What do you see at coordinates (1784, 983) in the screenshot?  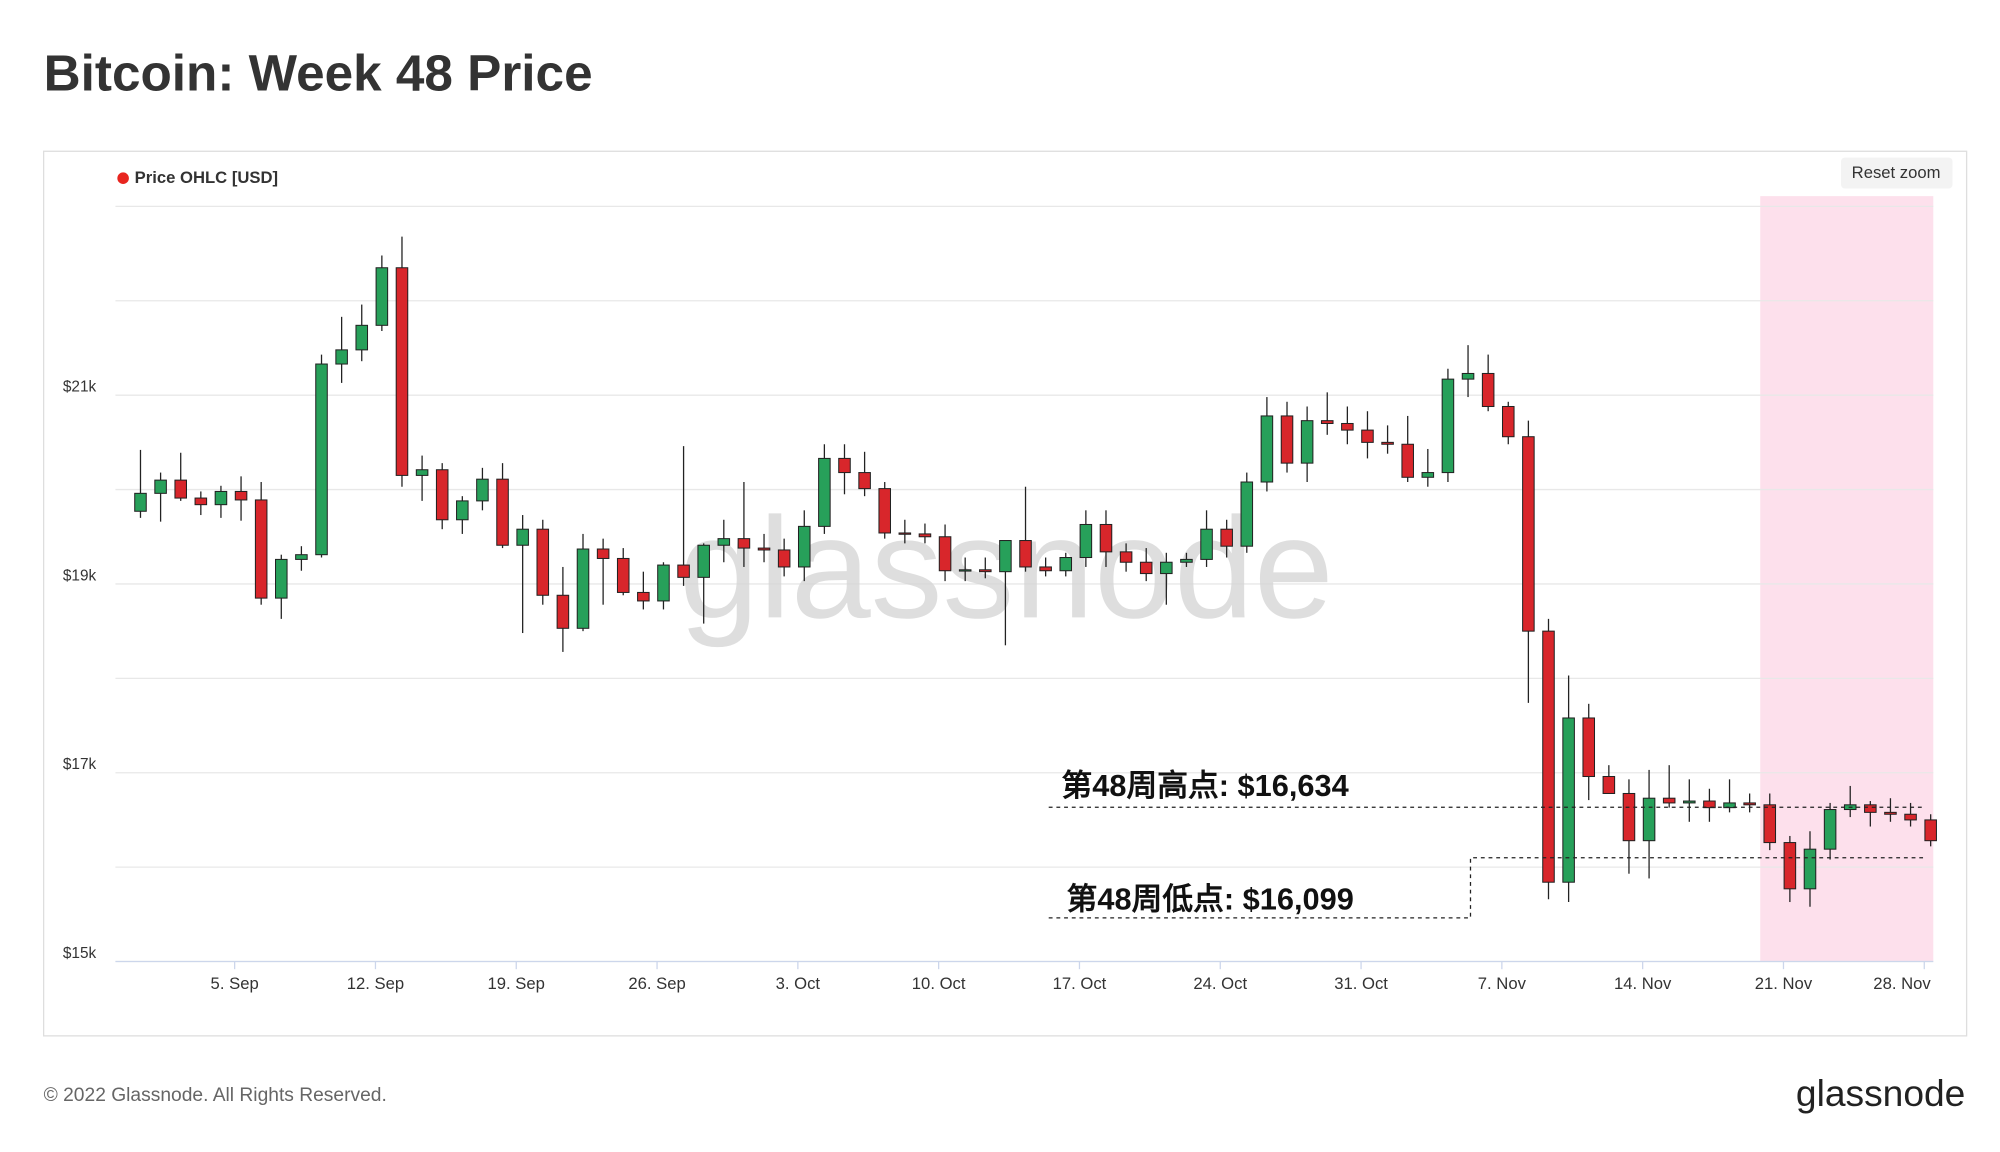 I see `x-tick-label: 21. Nov` at bounding box center [1784, 983].